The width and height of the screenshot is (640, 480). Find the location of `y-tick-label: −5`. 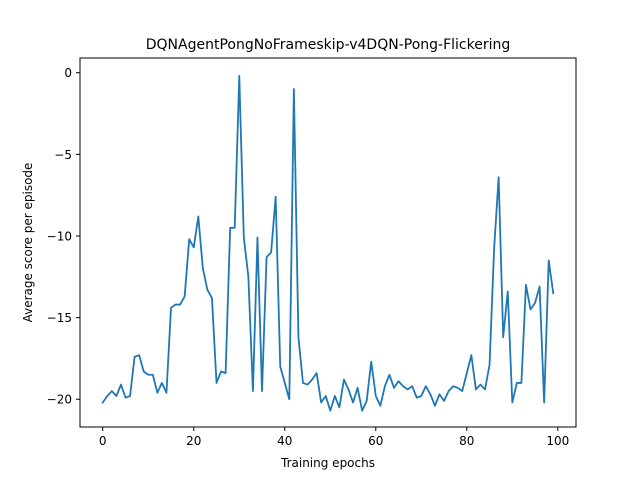

y-tick-label: −5 is located at coordinates (63, 155).